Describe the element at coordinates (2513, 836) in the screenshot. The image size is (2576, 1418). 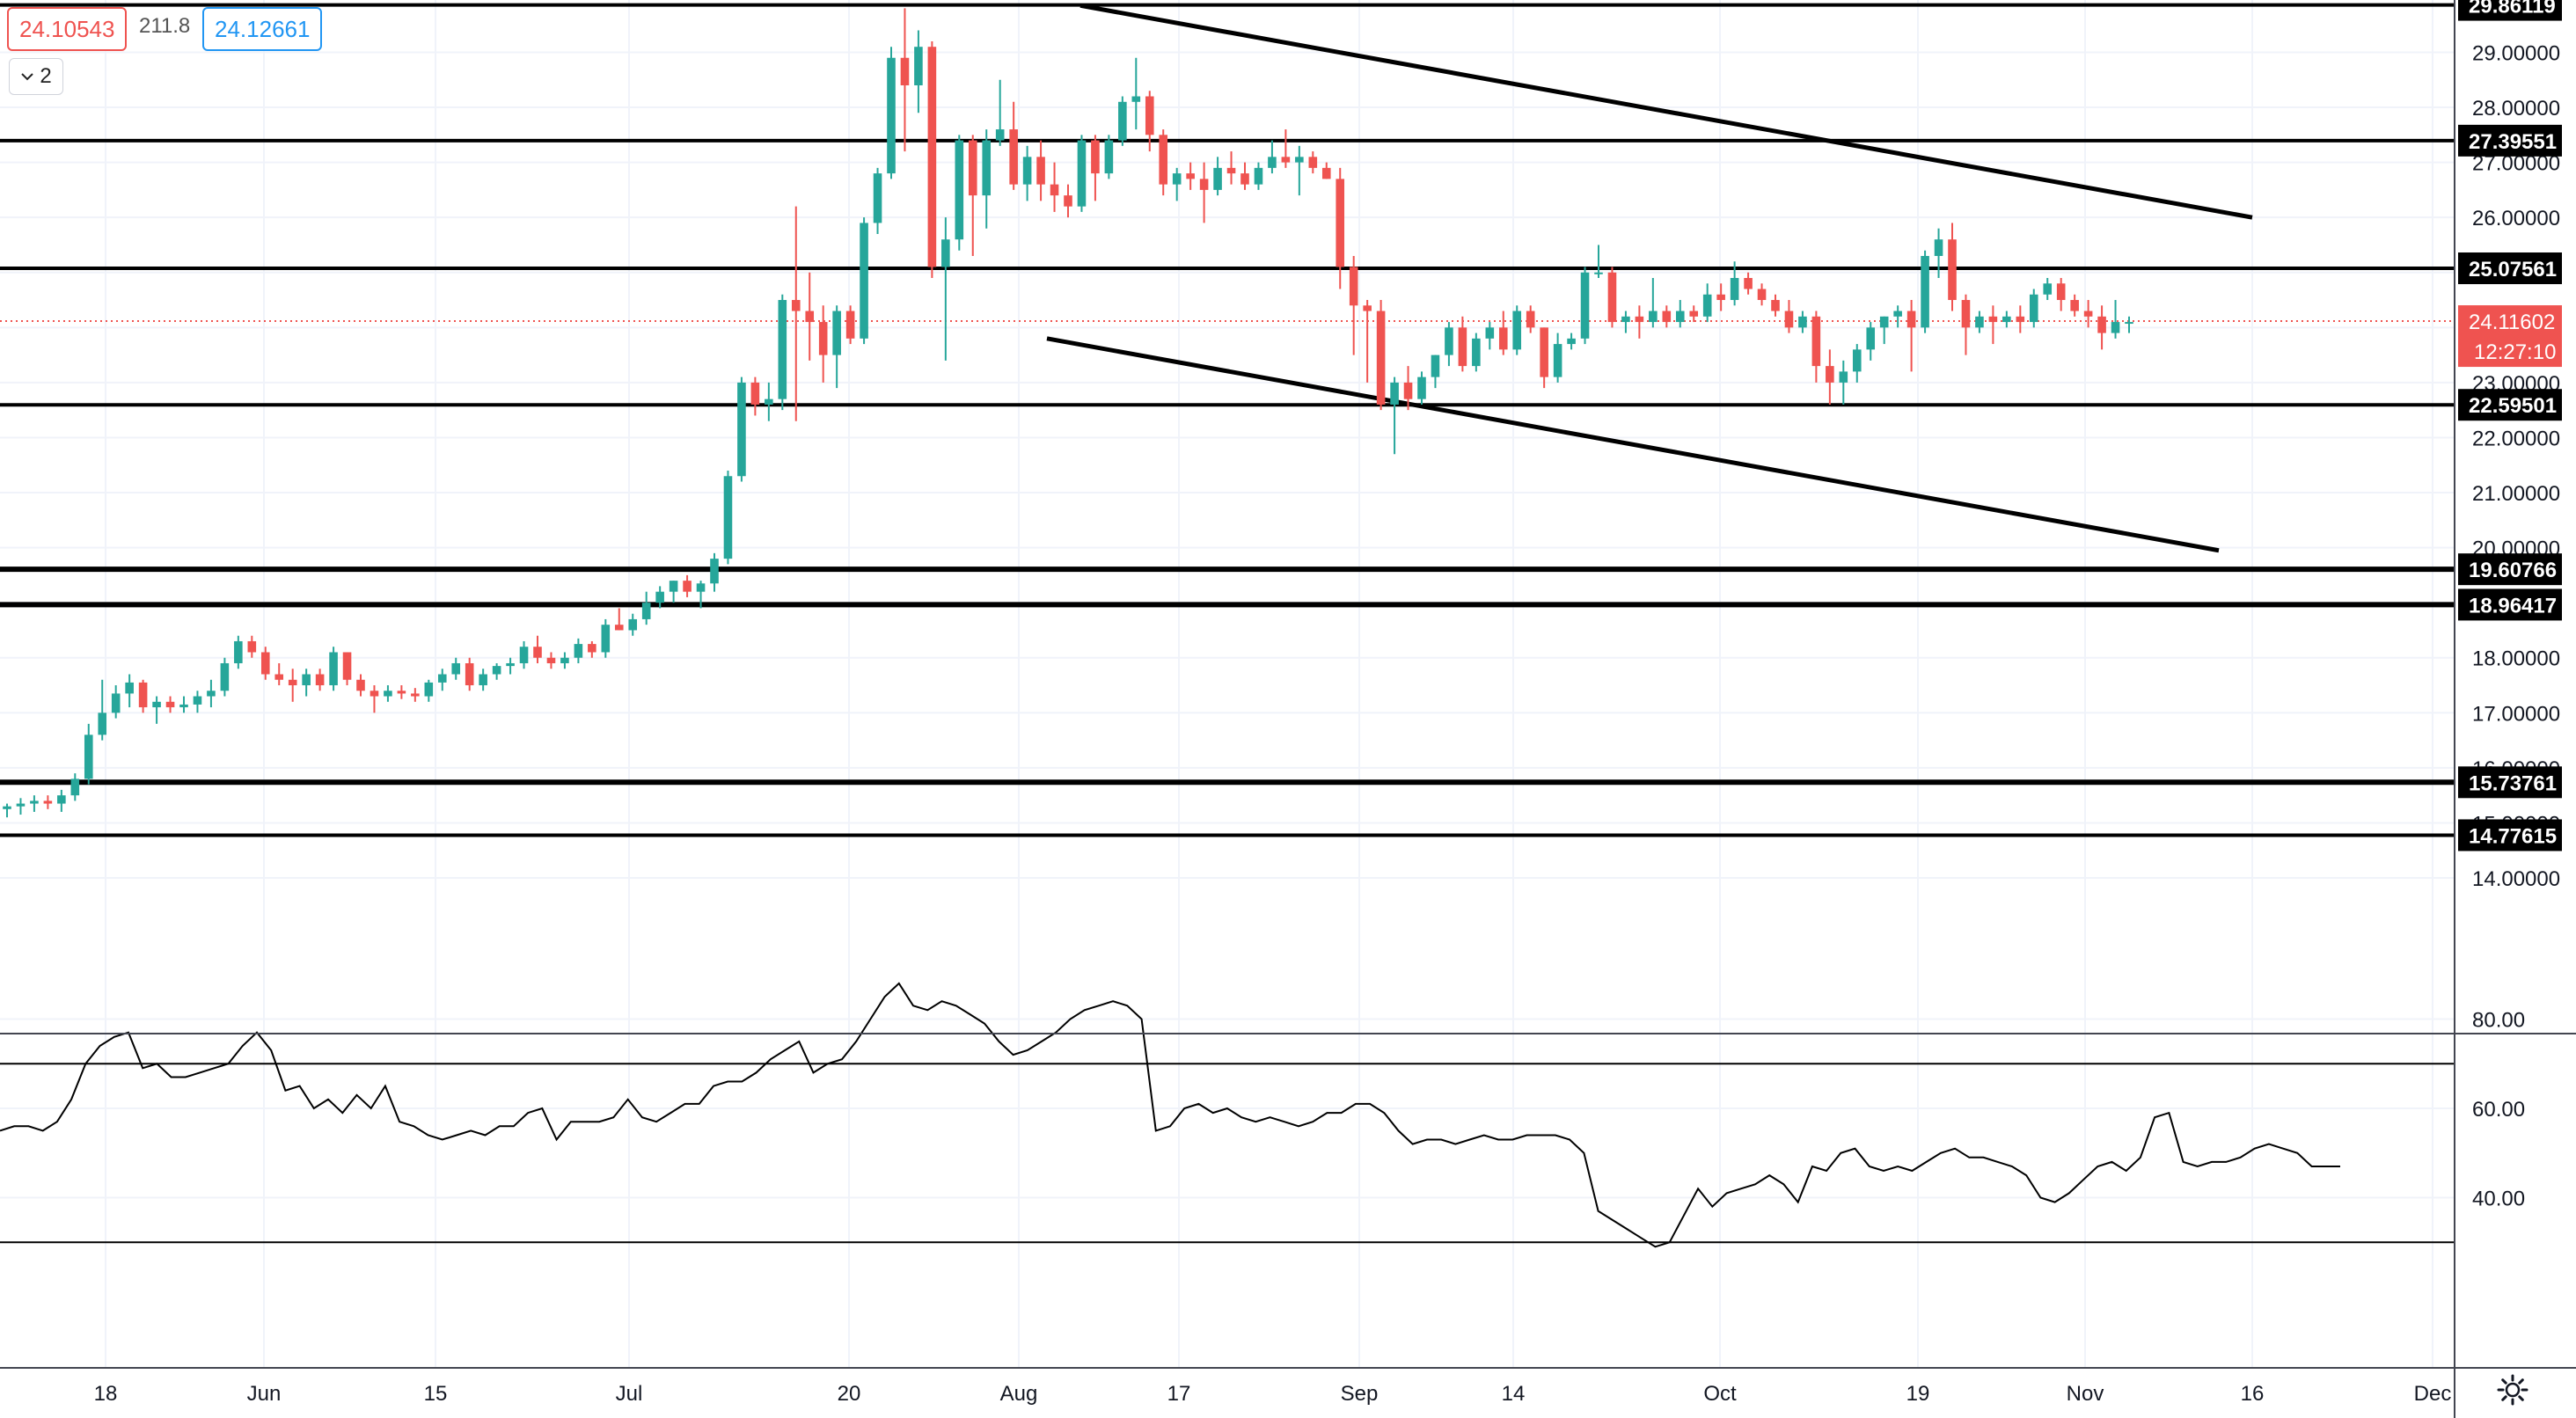
I see `level-tag-label: 14.77615` at that location.